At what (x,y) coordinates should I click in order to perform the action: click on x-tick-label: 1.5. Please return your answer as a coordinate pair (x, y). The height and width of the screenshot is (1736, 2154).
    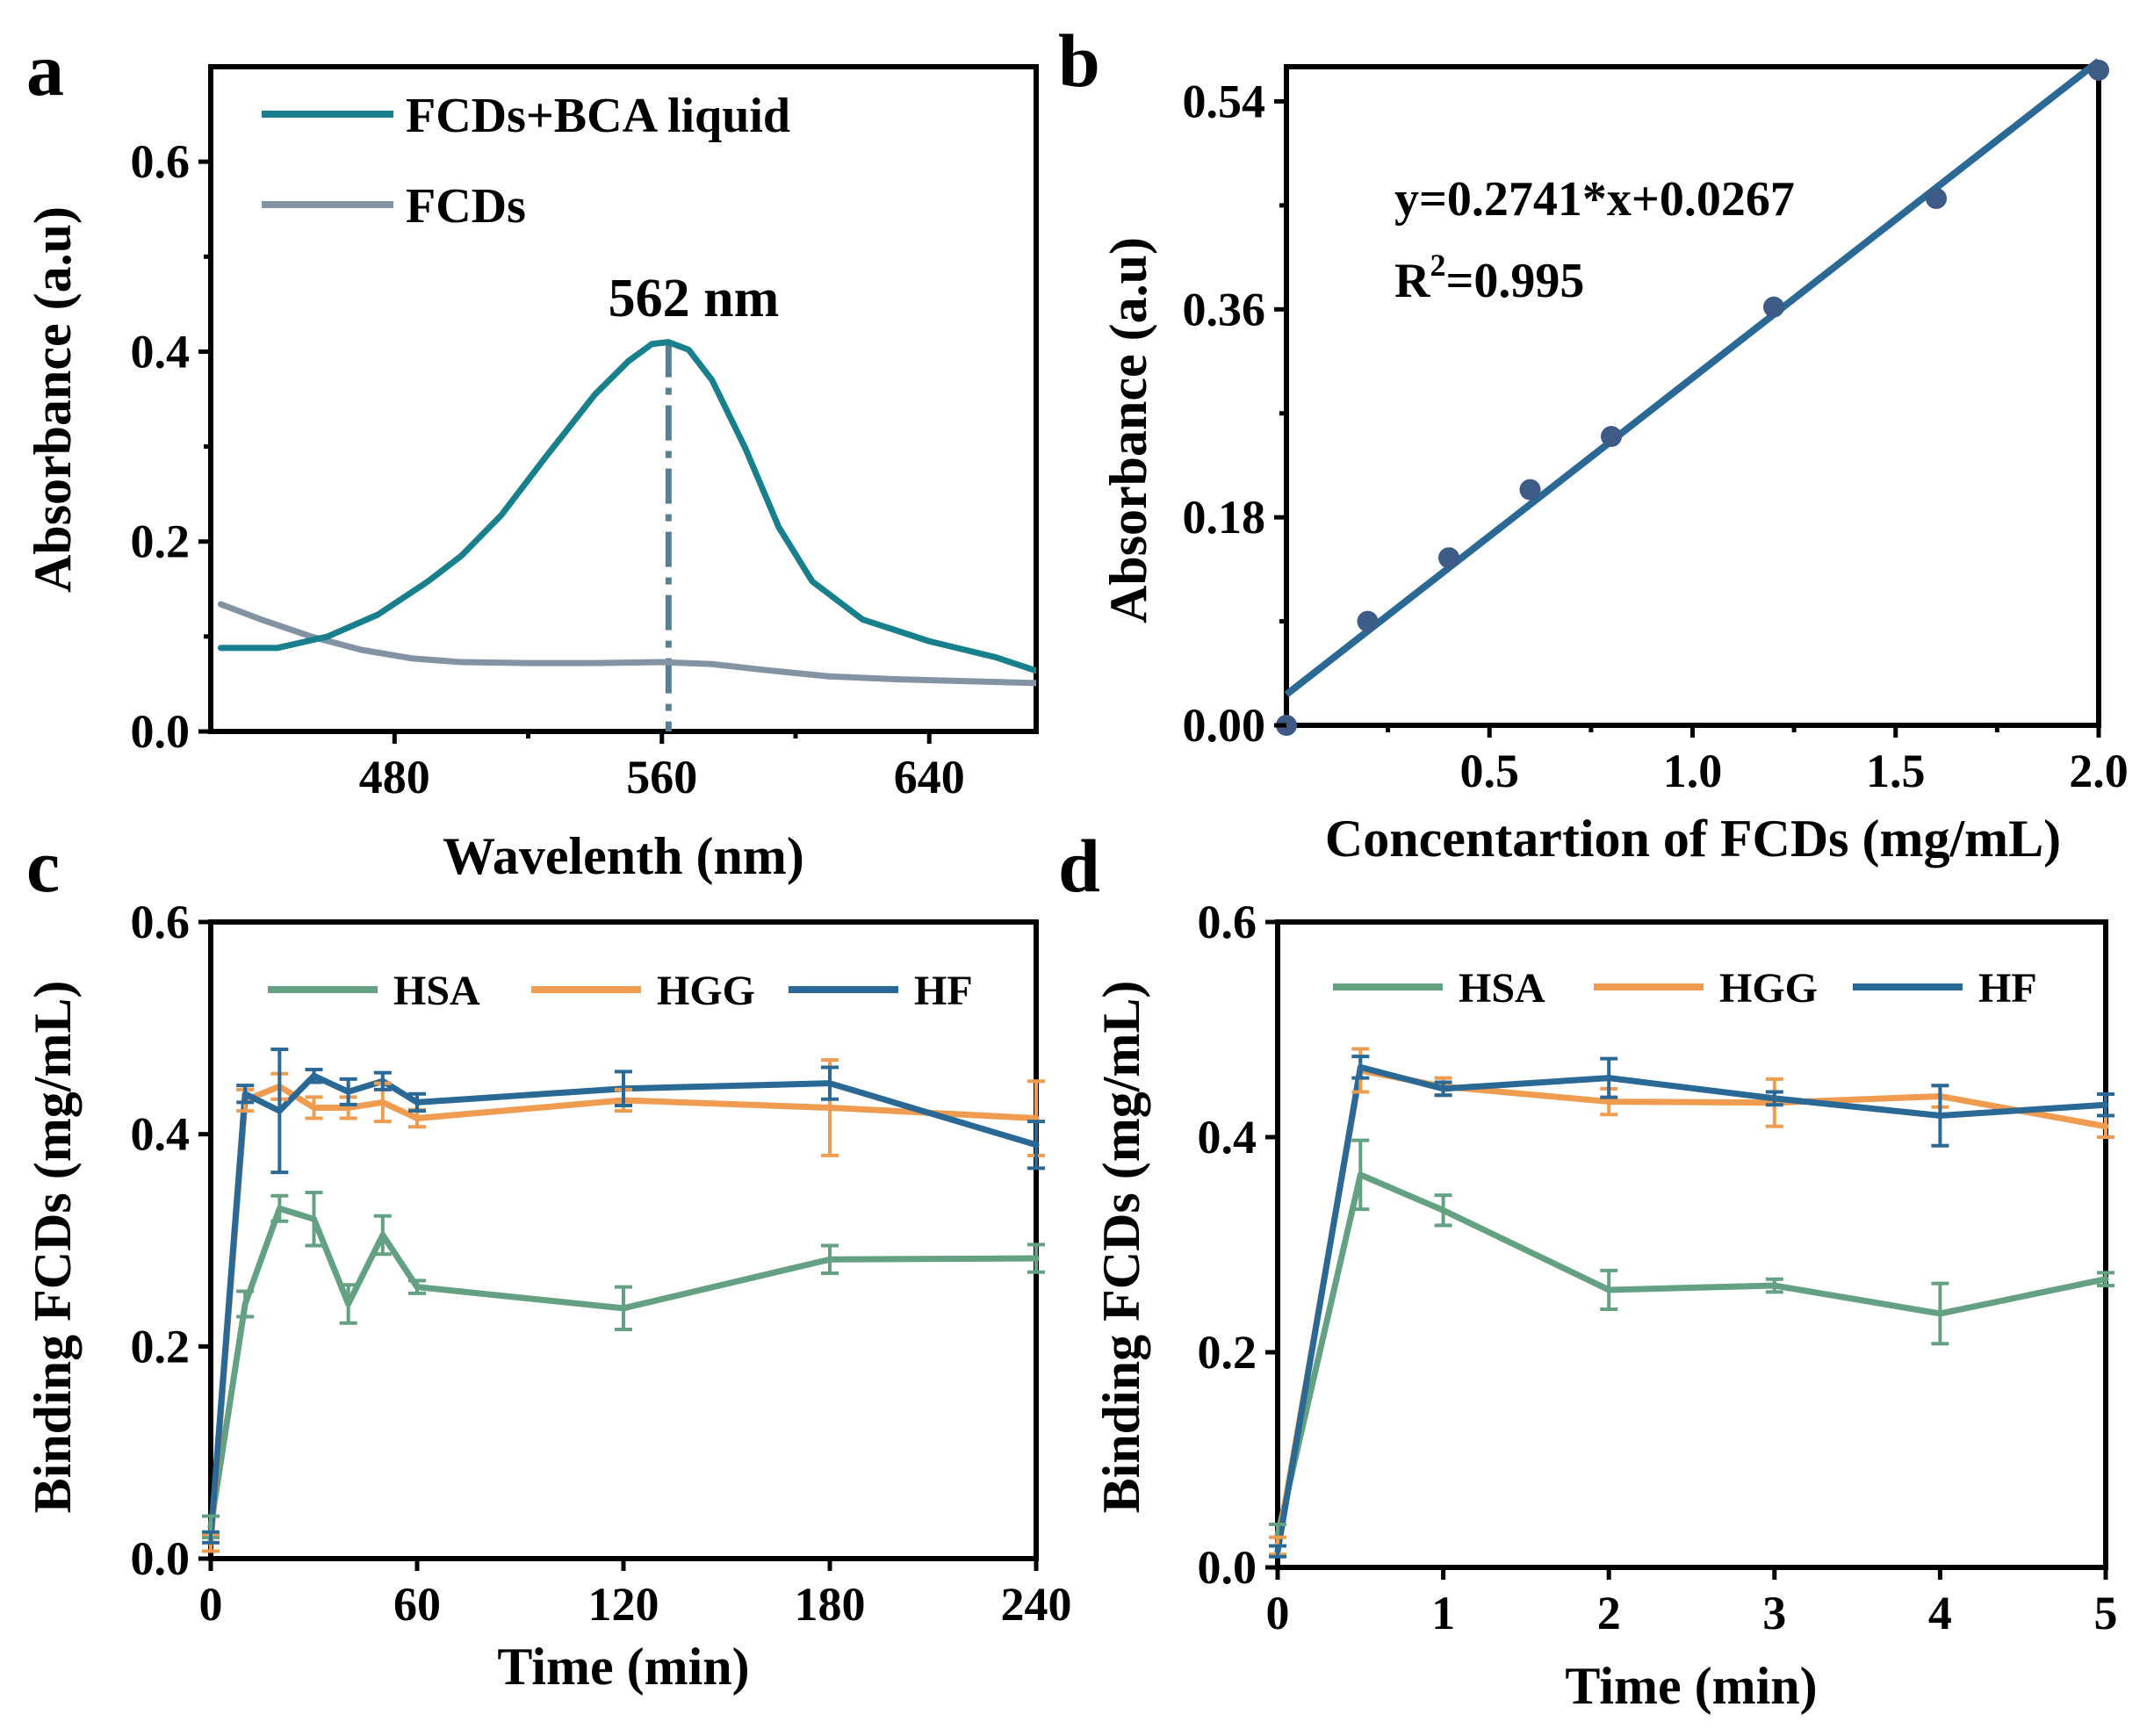
    Looking at the image, I should click on (1896, 771).